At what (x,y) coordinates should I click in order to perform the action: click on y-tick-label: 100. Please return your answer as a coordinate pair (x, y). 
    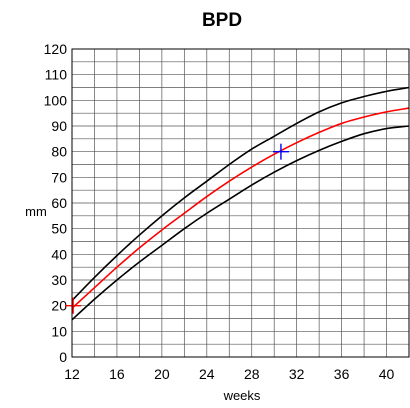
    Looking at the image, I should click on (56, 100).